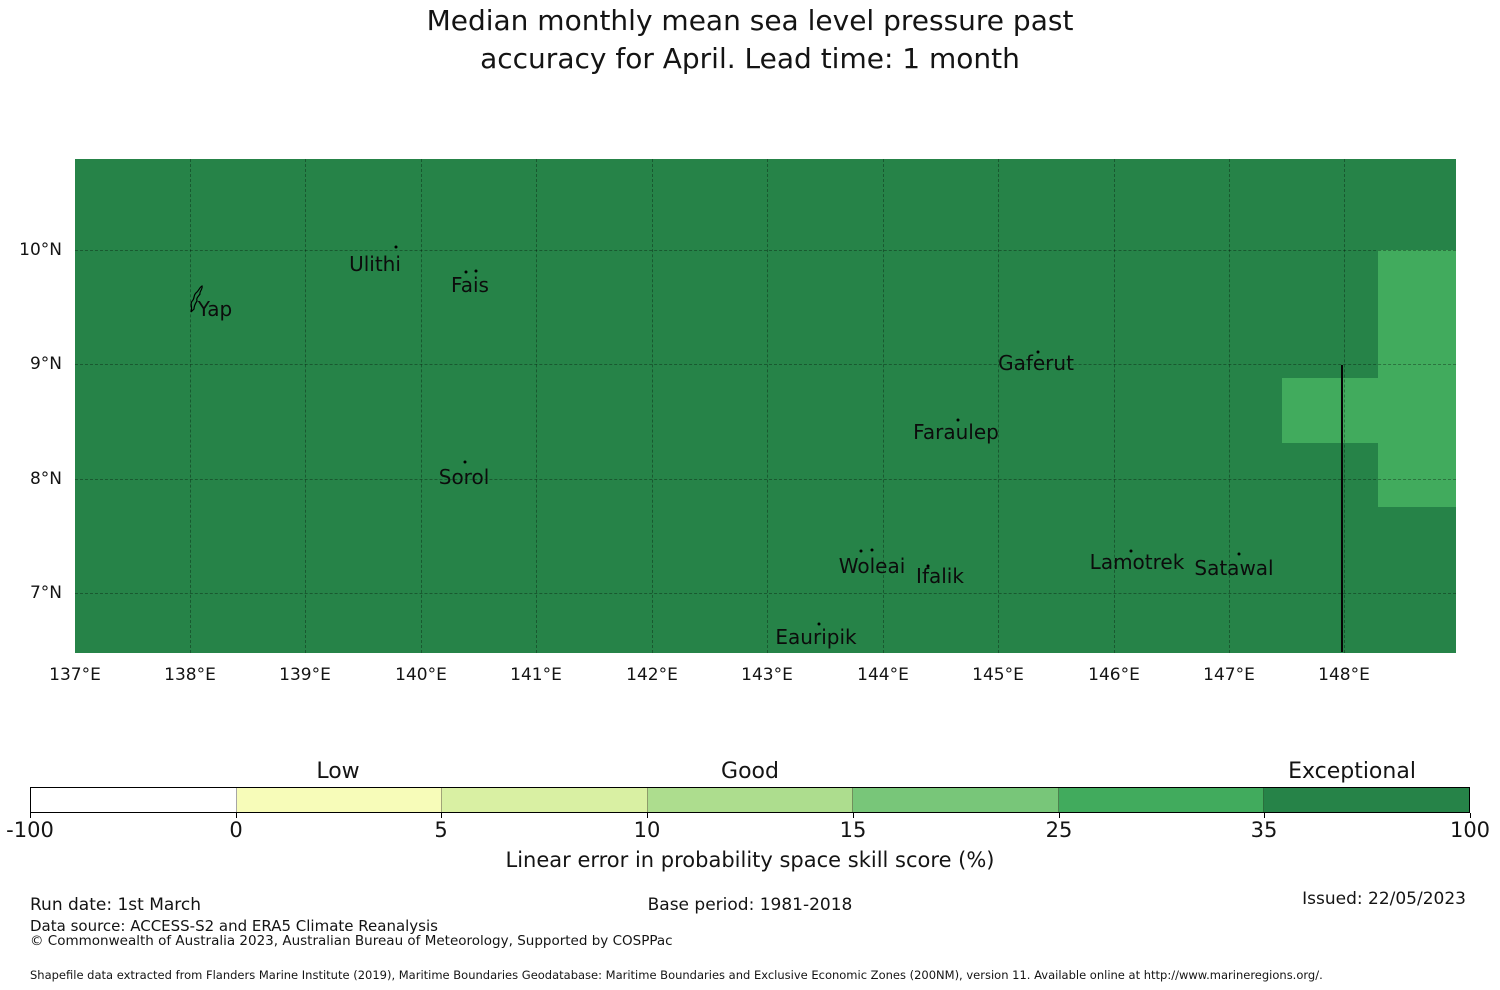 The width and height of the screenshot is (1500, 990). Describe the element at coordinates (998, 675) in the screenshot. I see `x-tick-label: 145°E` at that location.